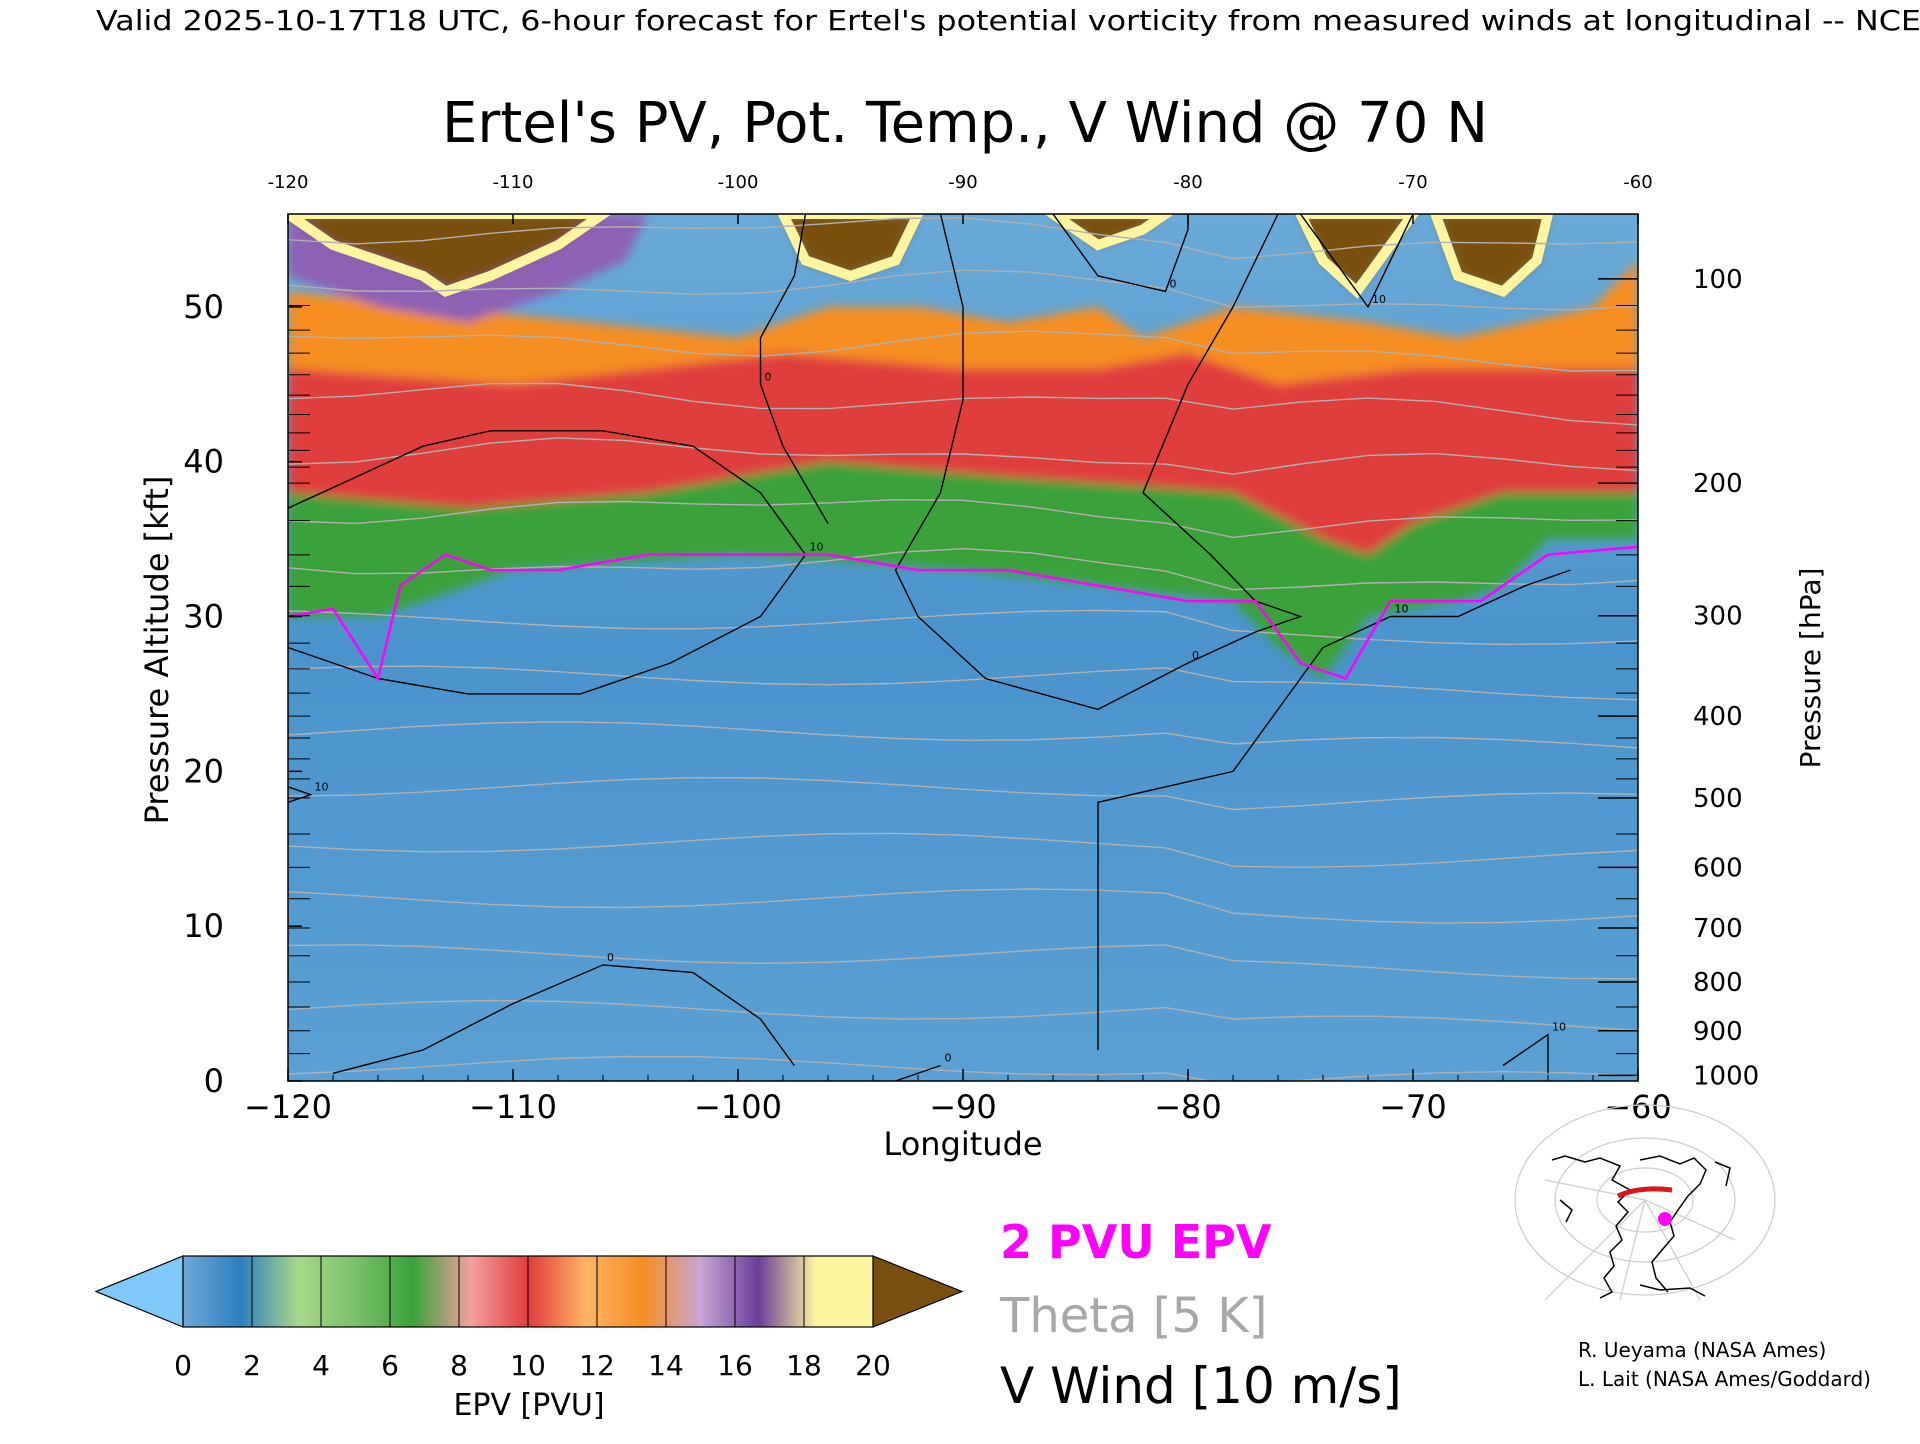 The height and width of the screenshot is (1444, 1920). I want to click on pressure-tick-label: 400, so click(1718, 717).